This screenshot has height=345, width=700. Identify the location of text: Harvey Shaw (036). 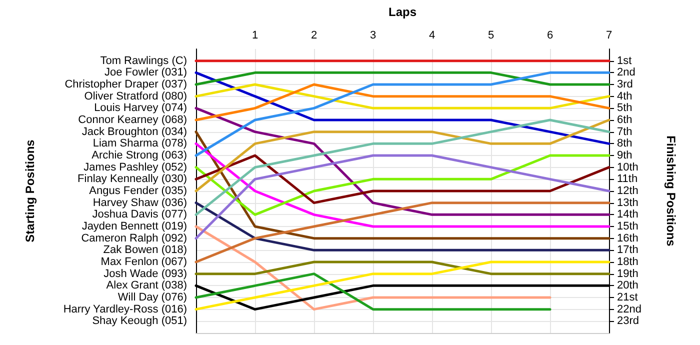
(139, 202).